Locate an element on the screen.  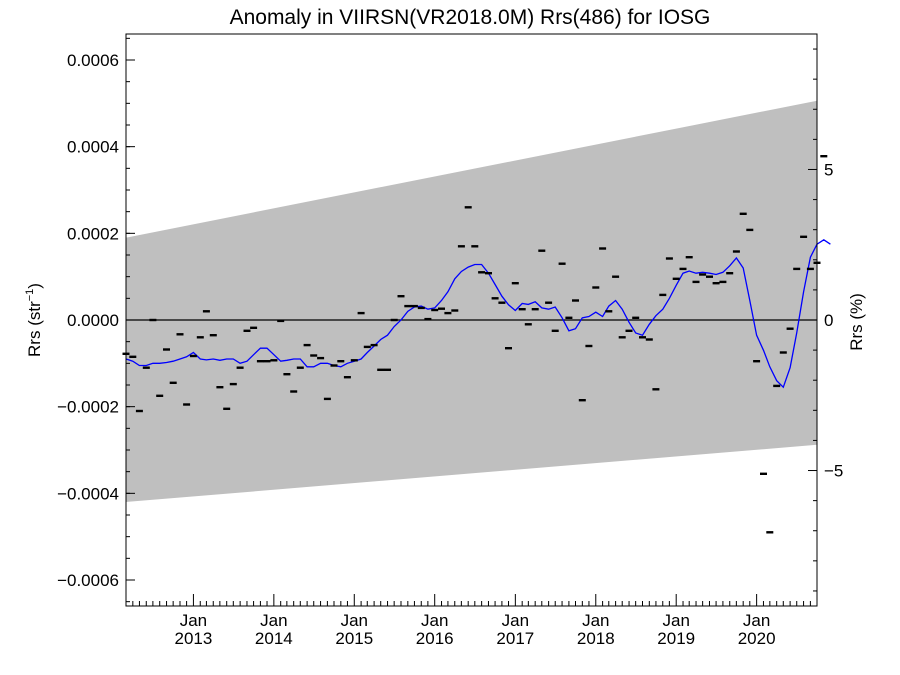
x-tick-label-year: 2017 is located at coordinates (515, 638).